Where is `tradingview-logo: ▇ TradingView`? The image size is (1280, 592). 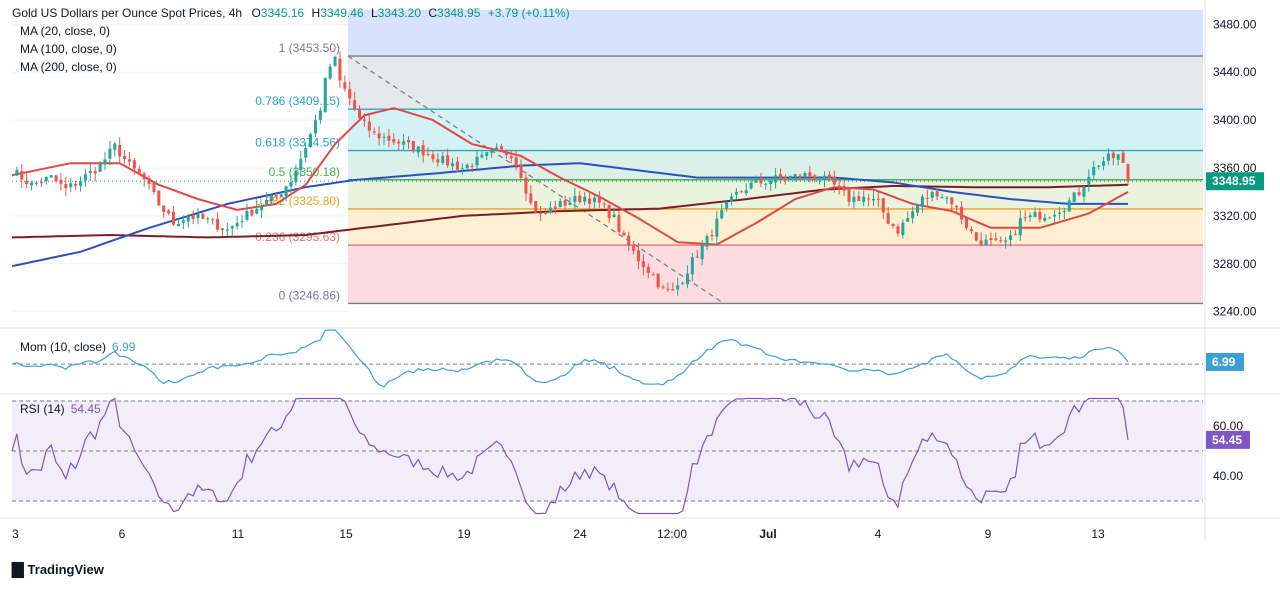
tradingview-logo: ▇ TradingView is located at coordinates (58, 569).